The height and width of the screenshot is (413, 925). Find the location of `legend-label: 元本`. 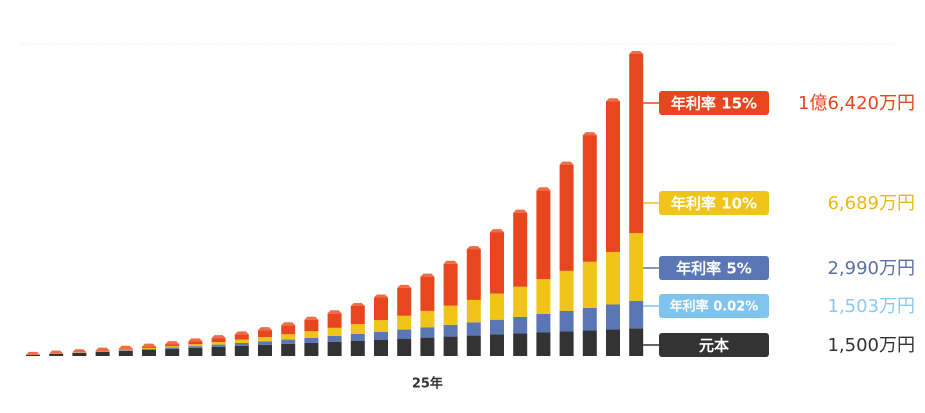

legend-label: 元本 is located at coordinates (714, 346).